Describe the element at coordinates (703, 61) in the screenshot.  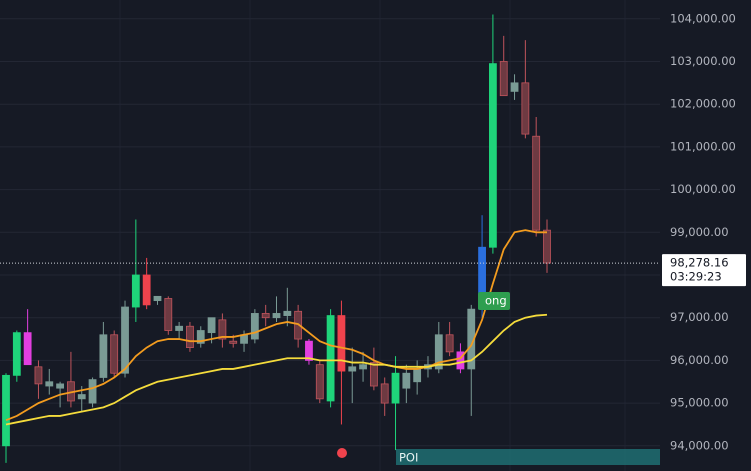
I see `y-tick-label: 103,000.00` at that location.